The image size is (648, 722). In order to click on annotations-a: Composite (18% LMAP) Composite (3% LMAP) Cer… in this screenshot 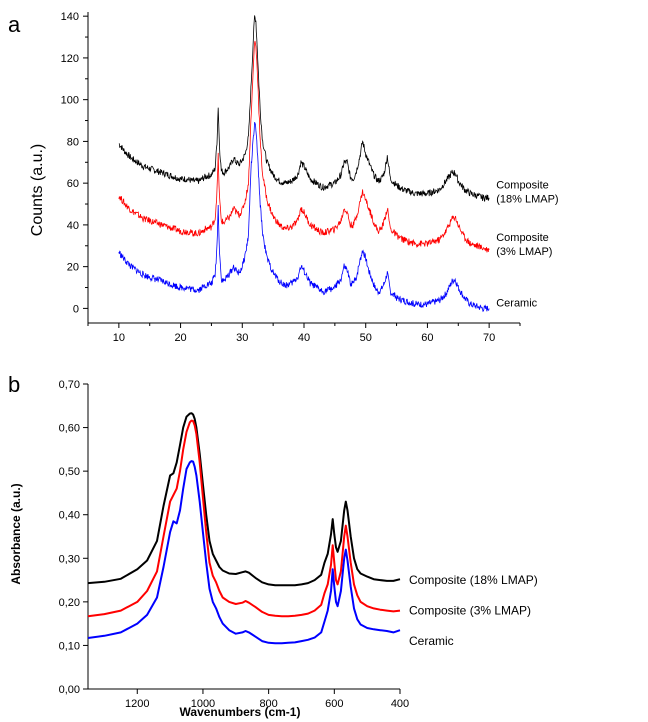, I will do `click(527, 245)`.